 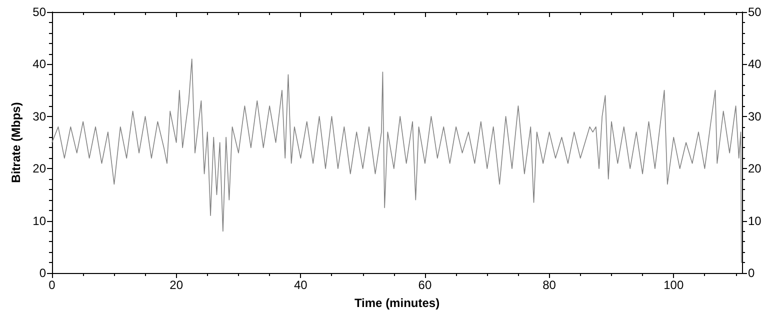 What do you see at coordinates (39, 64) in the screenshot?
I see `y-tick-label: 40` at bounding box center [39, 64].